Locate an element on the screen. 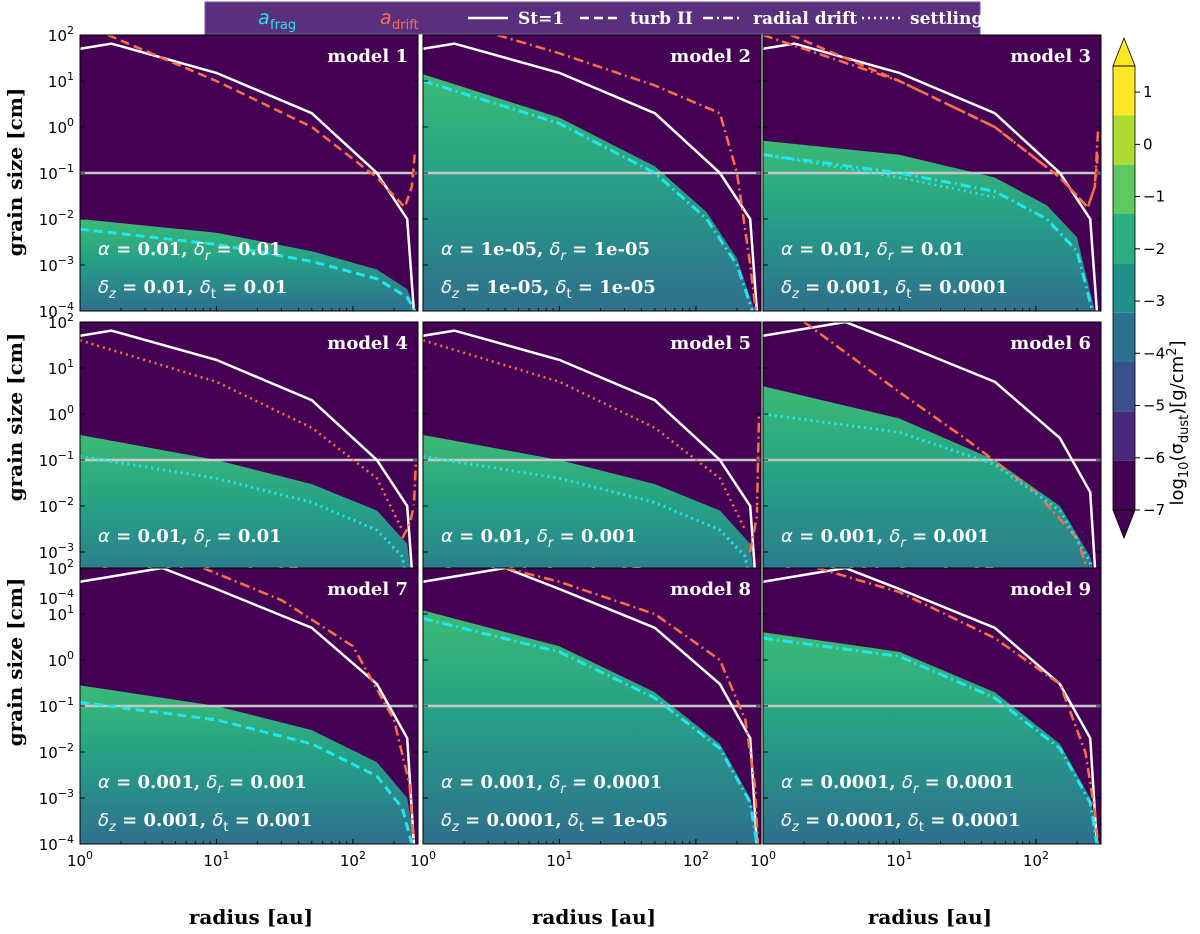  colorbar-tick-label: −3 is located at coordinates (1154, 301).